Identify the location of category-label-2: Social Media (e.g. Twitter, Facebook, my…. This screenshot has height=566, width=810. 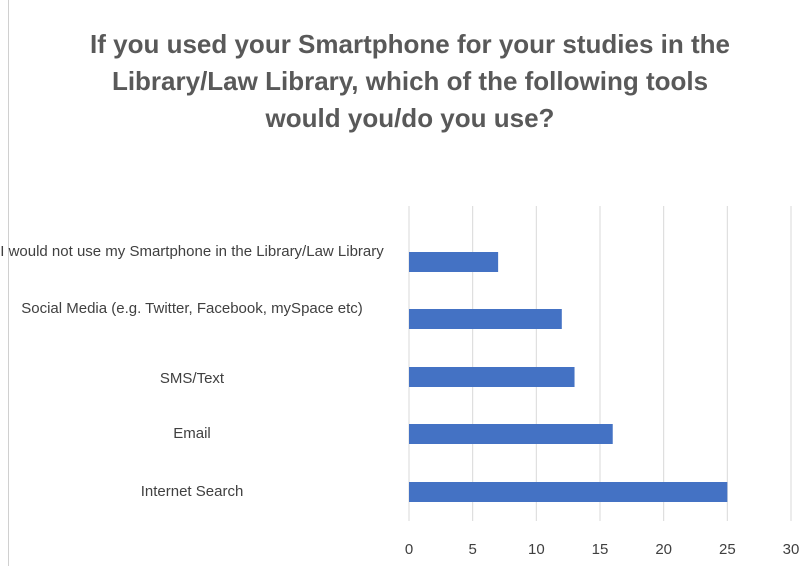
(192, 308).